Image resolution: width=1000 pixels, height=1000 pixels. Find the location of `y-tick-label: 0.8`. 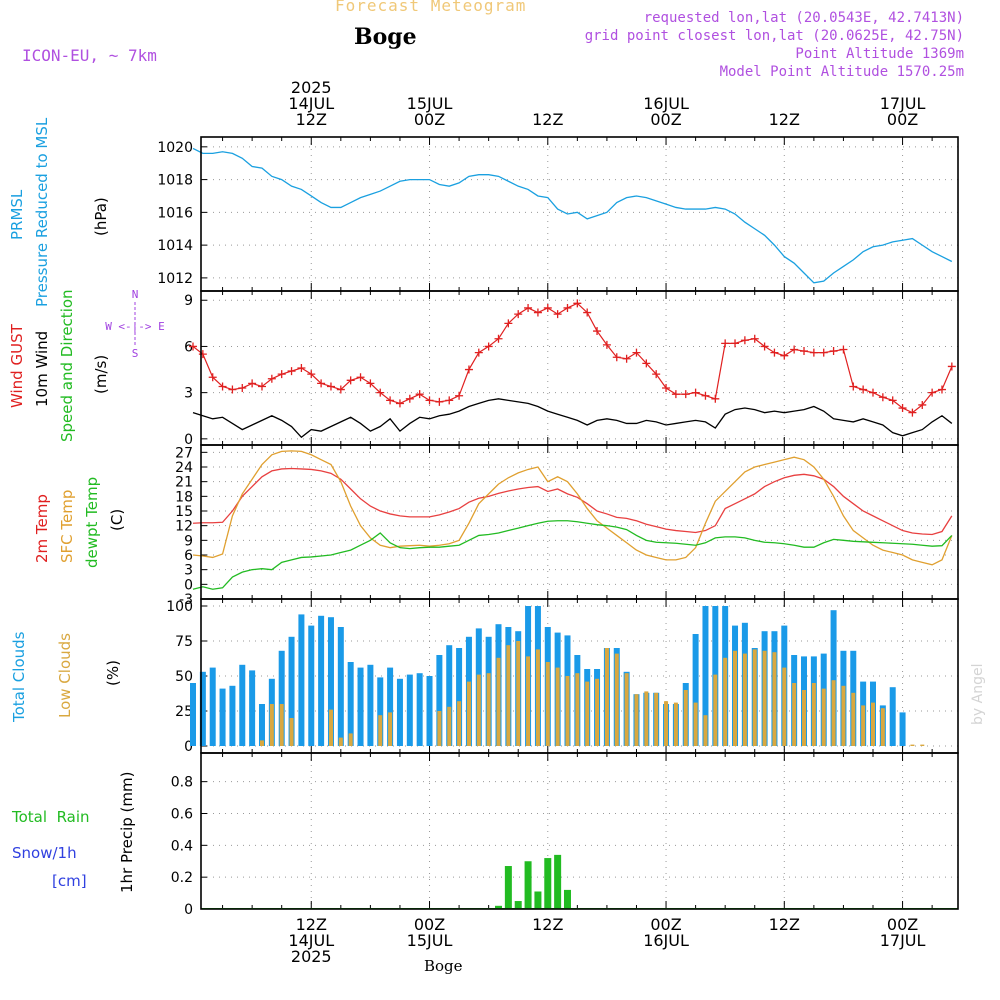

y-tick-label: 0.8 is located at coordinates (182, 783).